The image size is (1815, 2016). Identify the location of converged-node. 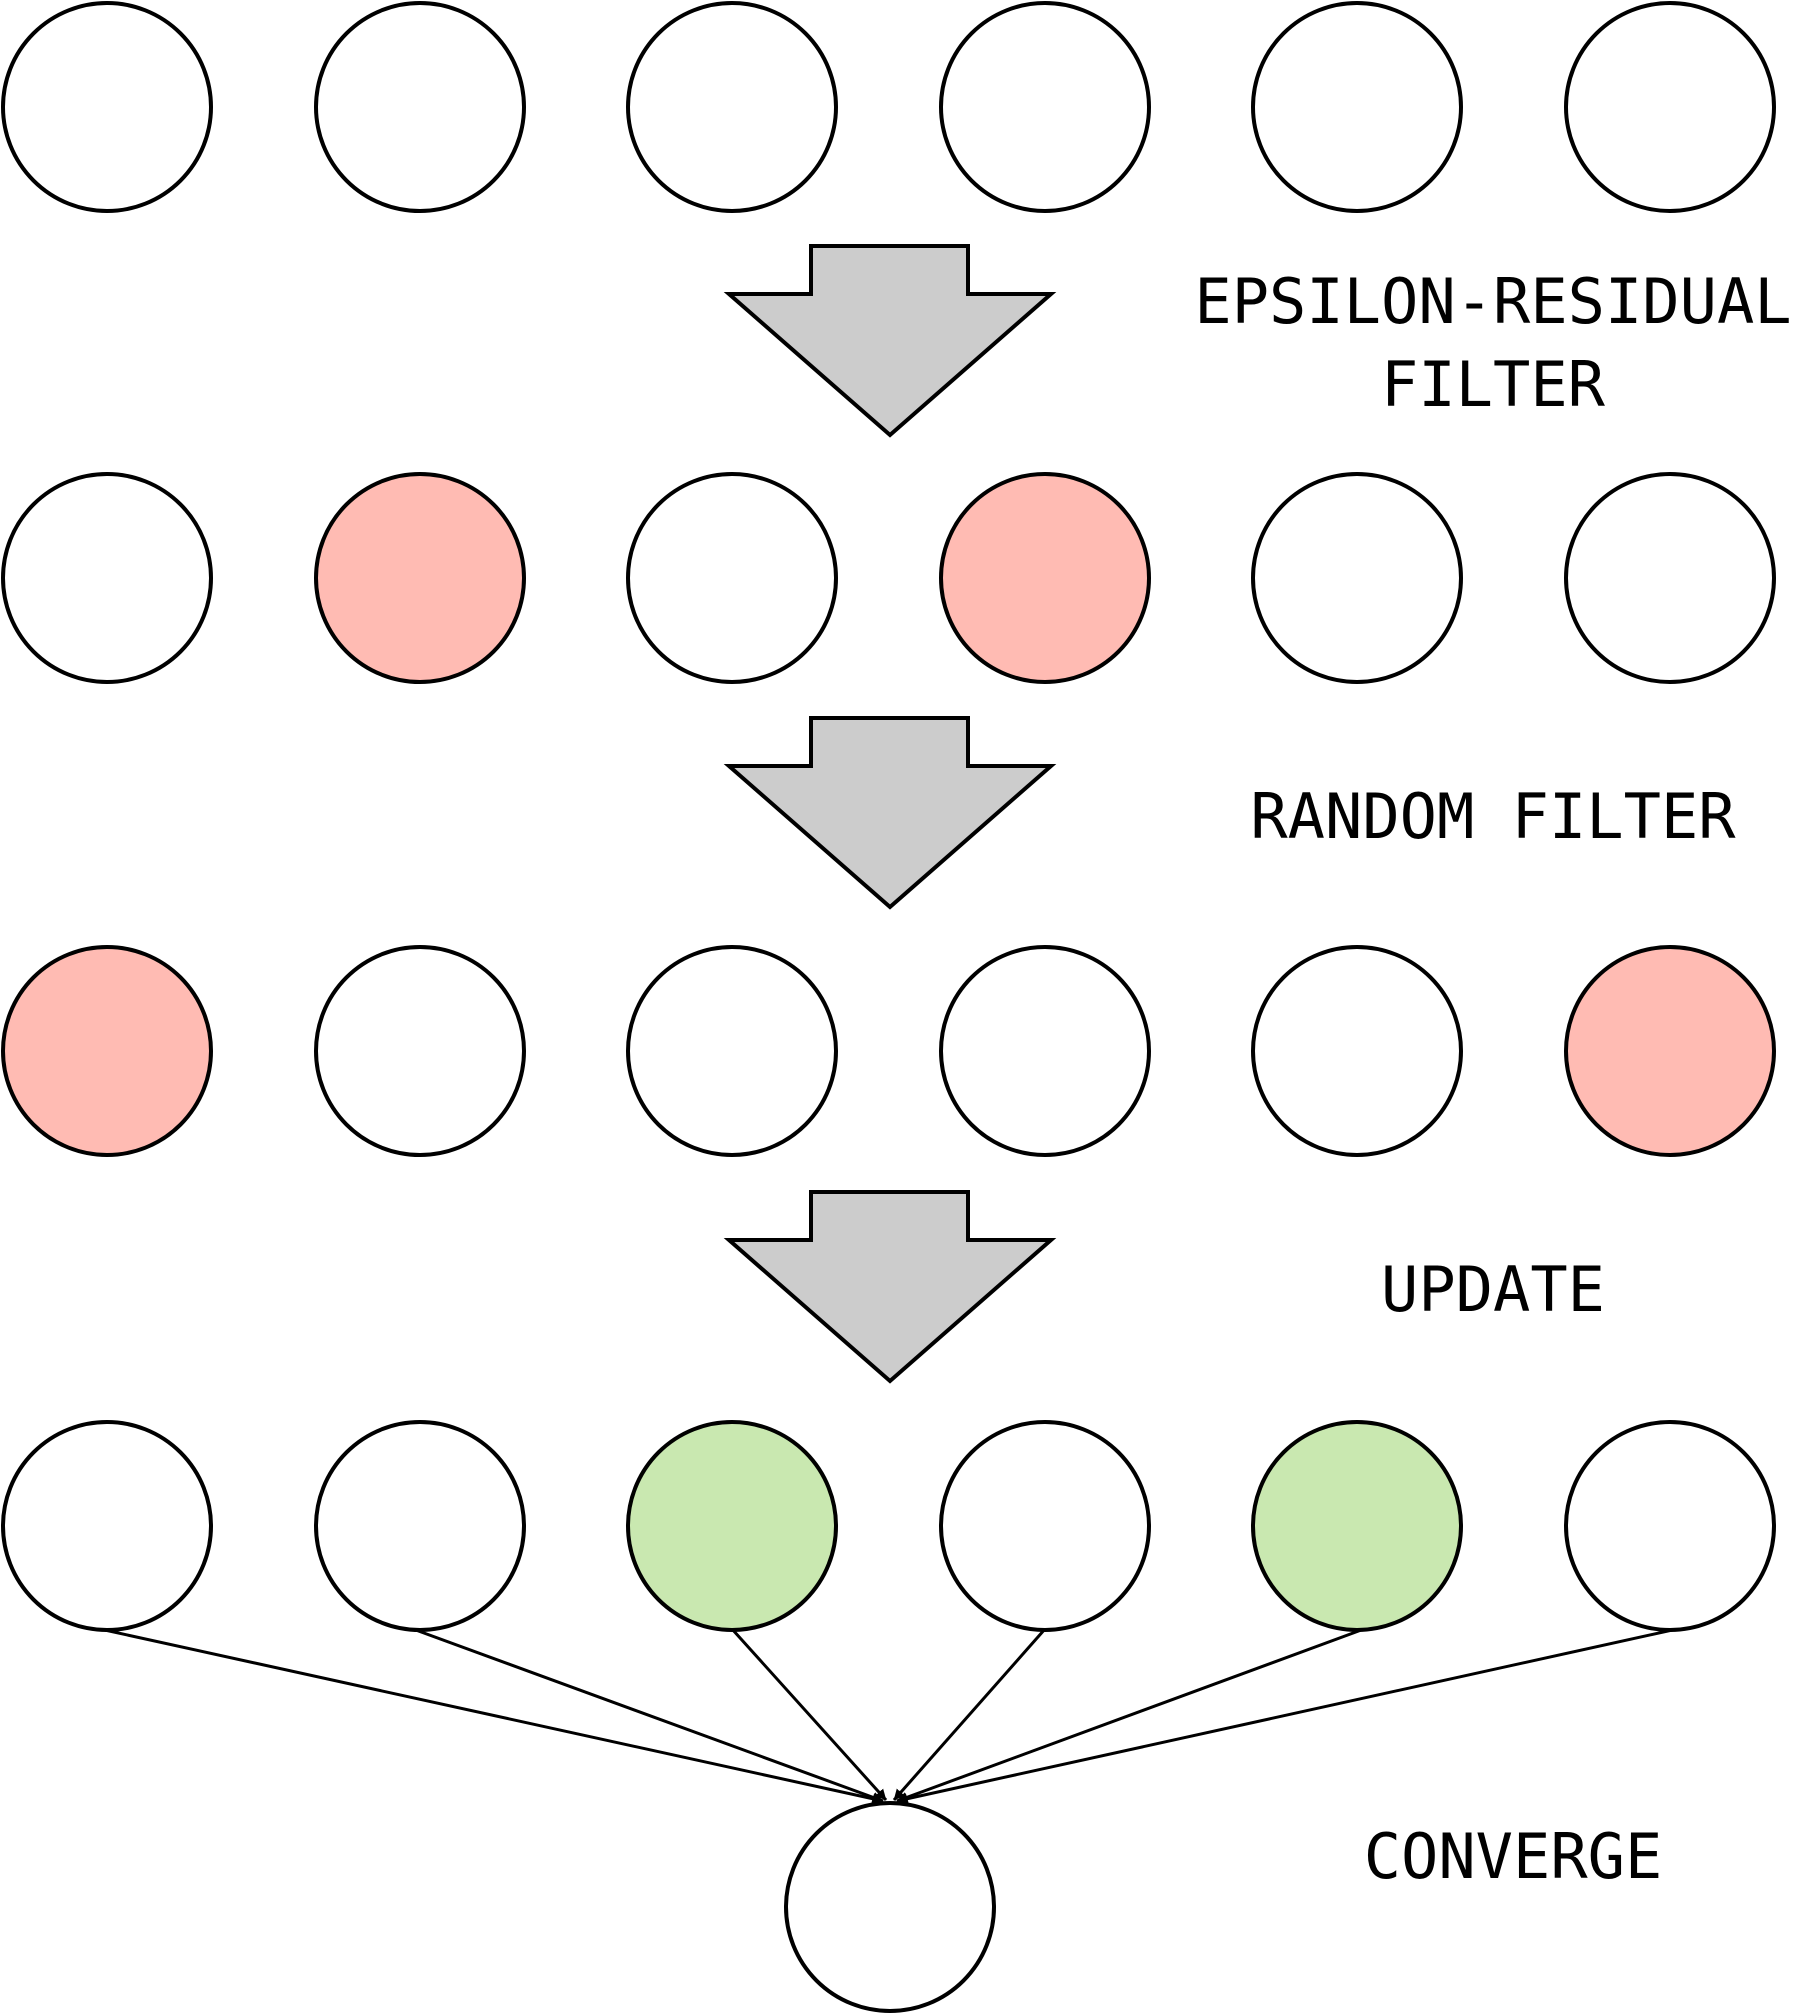
(890, 1907).